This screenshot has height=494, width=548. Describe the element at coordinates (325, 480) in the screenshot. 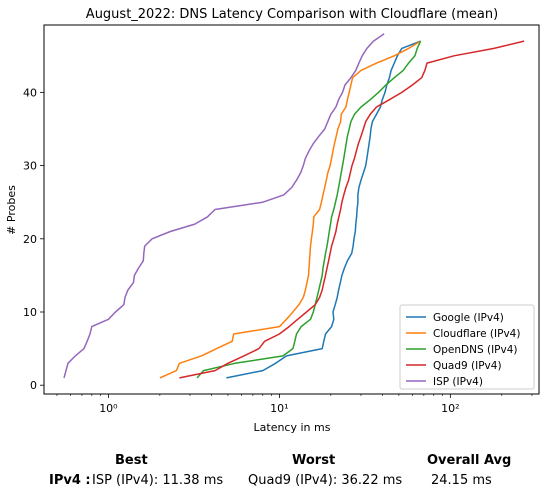

I see `worst-value: Quad9 (IPv4): 36.22 ms` at that location.